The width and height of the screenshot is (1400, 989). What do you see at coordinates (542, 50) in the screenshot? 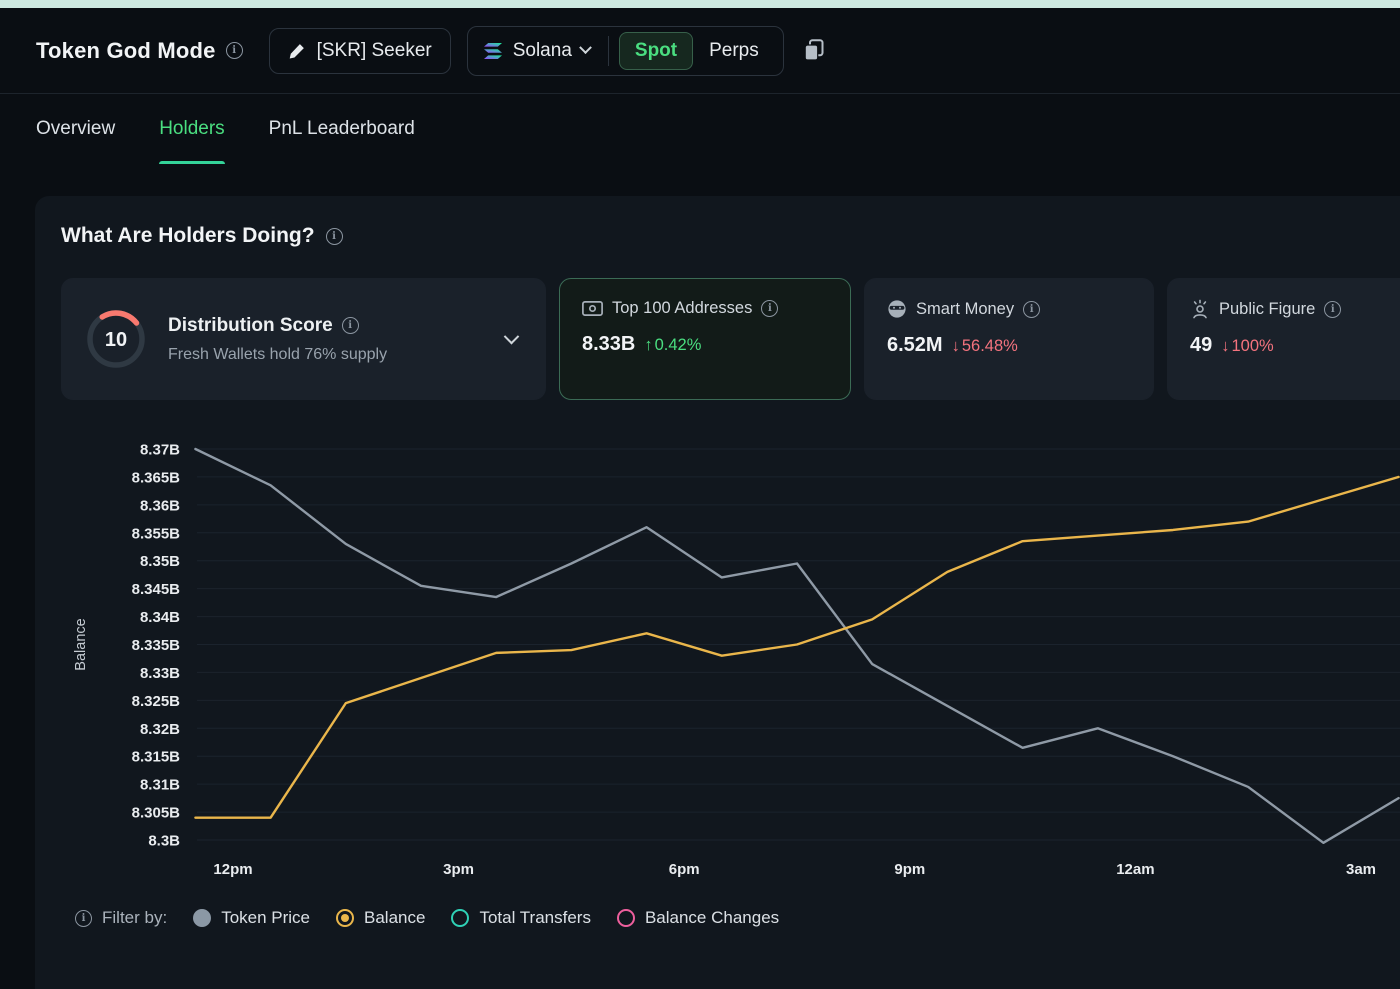
I see `chain-label: Solana` at bounding box center [542, 50].